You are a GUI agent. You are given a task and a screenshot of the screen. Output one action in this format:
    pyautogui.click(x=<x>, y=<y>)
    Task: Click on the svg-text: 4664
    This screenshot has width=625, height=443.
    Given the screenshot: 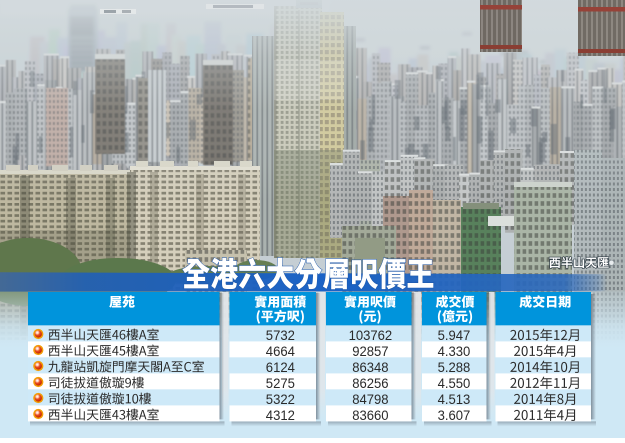 What is the action you would take?
    pyautogui.click(x=280, y=352)
    